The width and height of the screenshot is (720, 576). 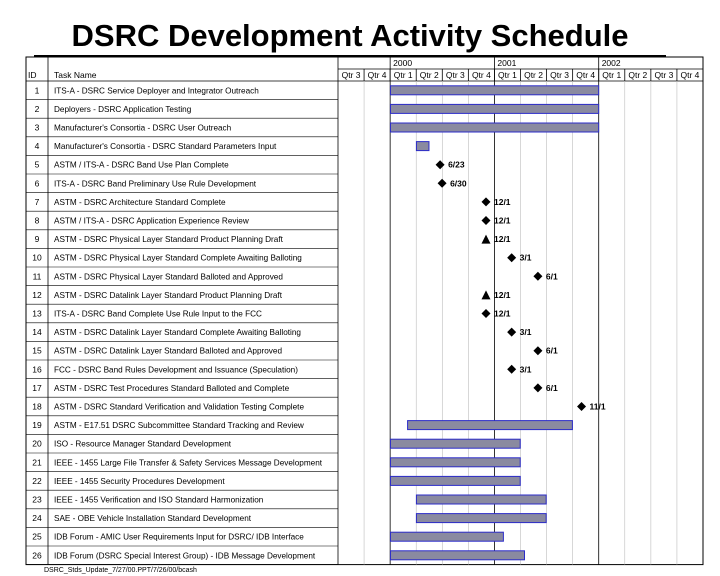 What do you see at coordinates (123, 109) in the screenshot?
I see `task-name: Deployers - DSRC Application Testing` at bounding box center [123, 109].